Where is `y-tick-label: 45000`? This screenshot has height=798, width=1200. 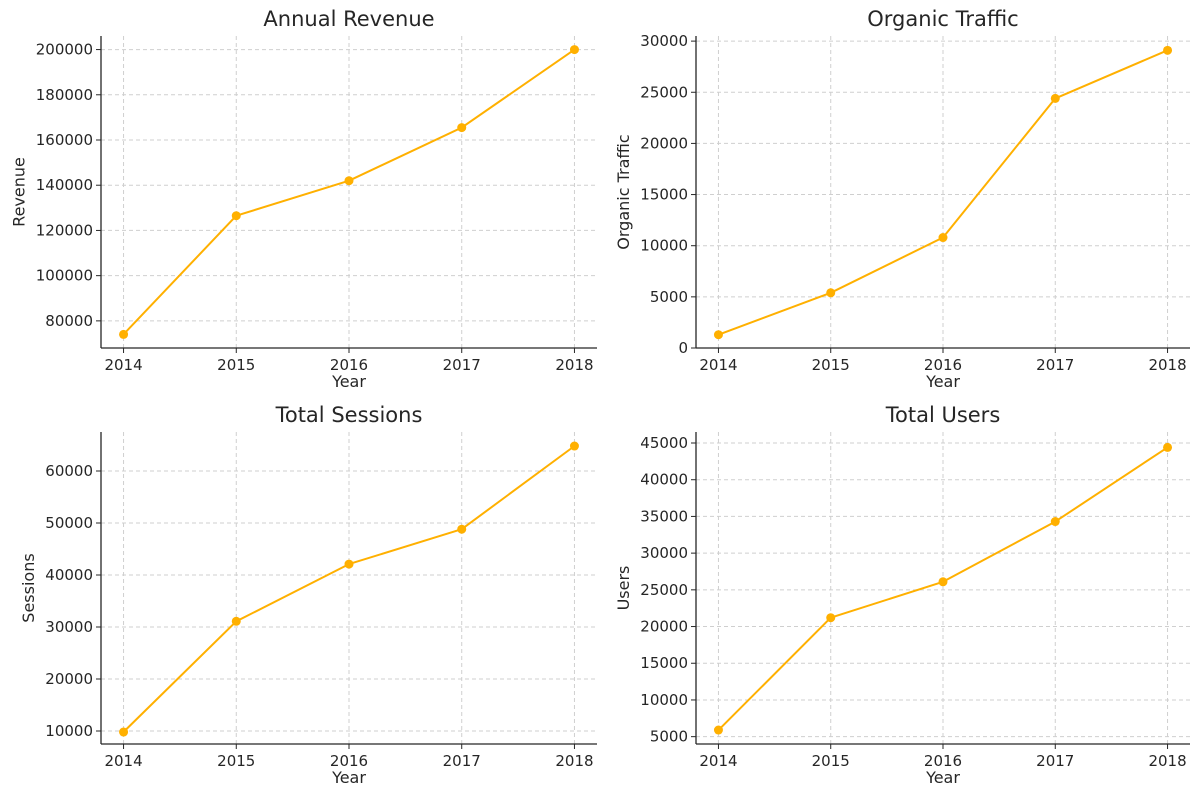 y-tick-label: 45000 is located at coordinates (664, 443).